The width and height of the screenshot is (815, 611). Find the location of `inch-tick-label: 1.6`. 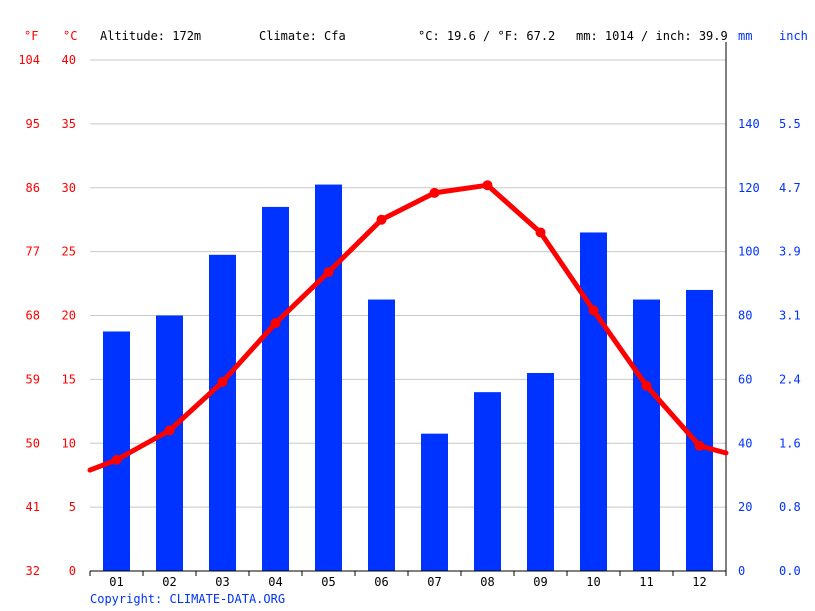

inch-tick-label: 1.6 is located at coordinates (790, 443).